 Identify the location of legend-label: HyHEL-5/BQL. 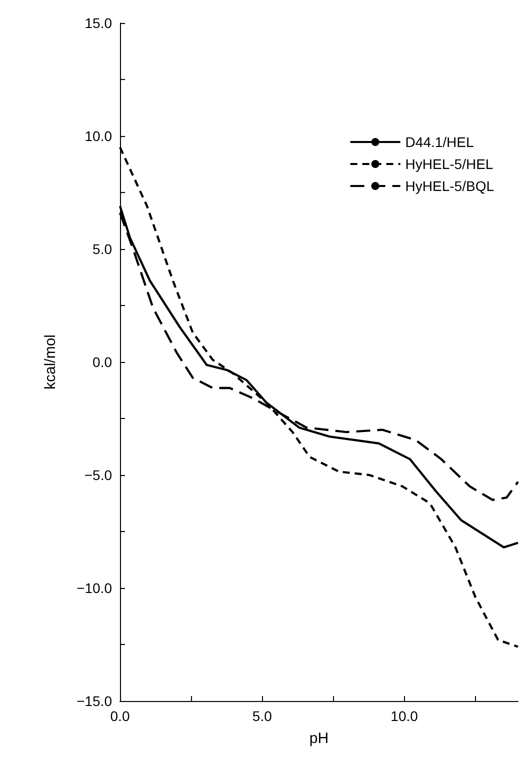
(449, 186).